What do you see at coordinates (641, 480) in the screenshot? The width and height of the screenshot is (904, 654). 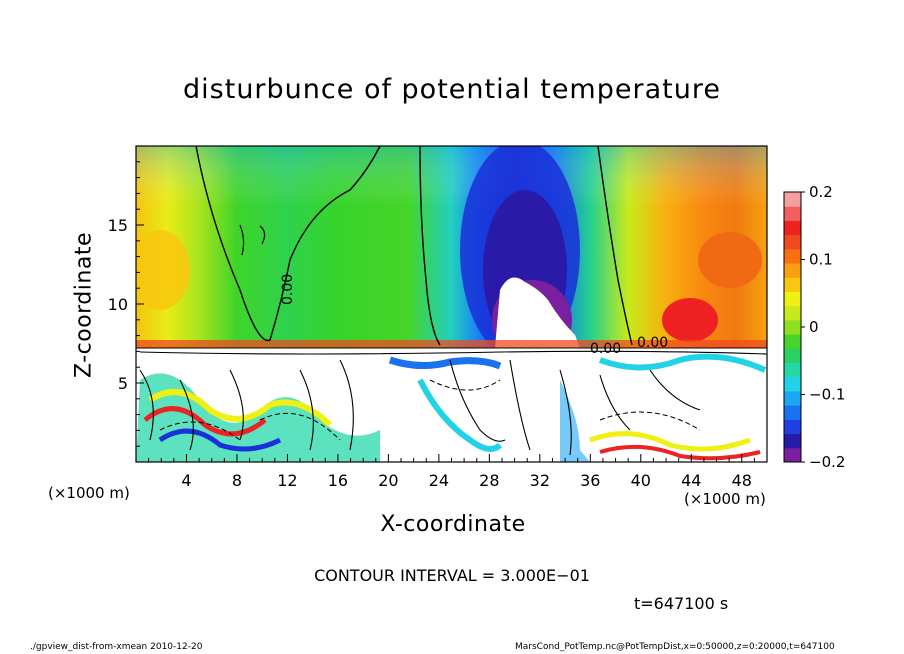 I see `x-tick-label: 40` at bounding box center [641, 480].